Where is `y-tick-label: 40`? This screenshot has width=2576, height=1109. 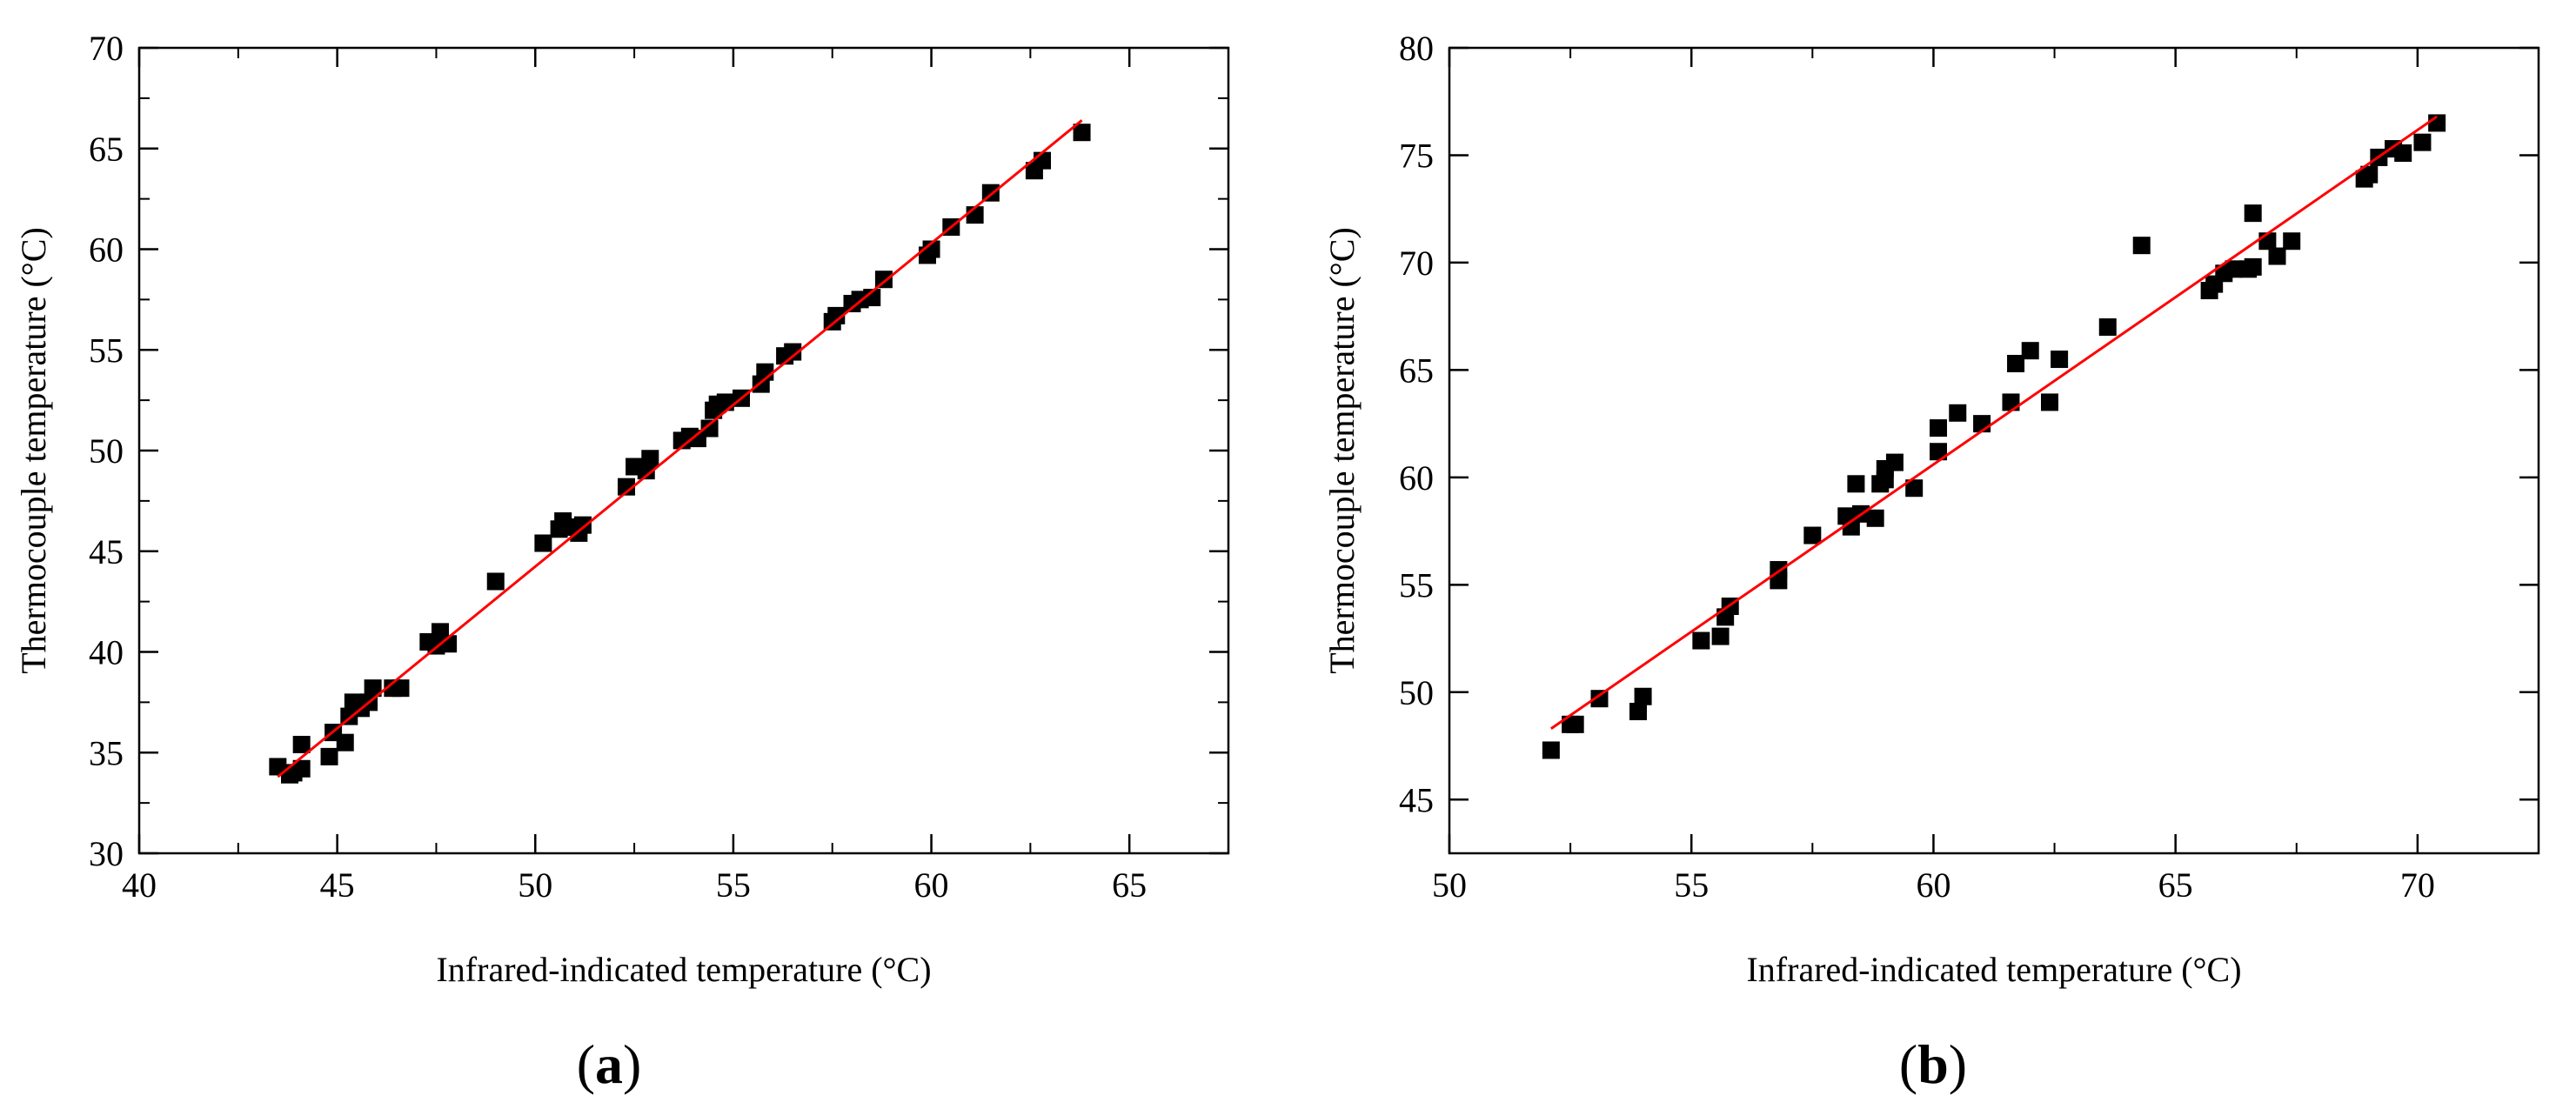
y-tick-label: 40 is located at coordinates (106, 652).